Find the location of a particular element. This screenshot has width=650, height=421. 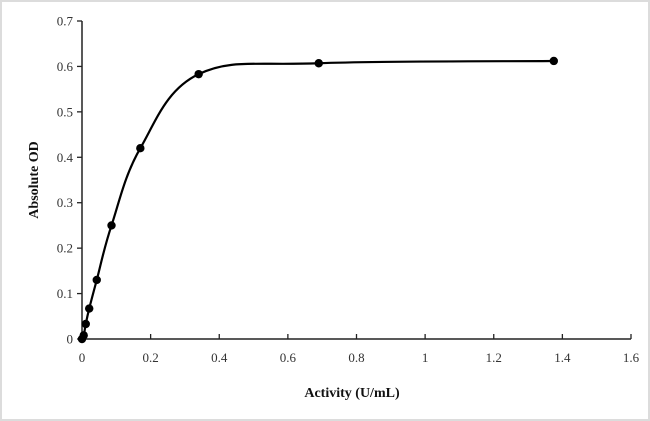

y-tick-label: 0.2 is located at coordinates (65, 248).